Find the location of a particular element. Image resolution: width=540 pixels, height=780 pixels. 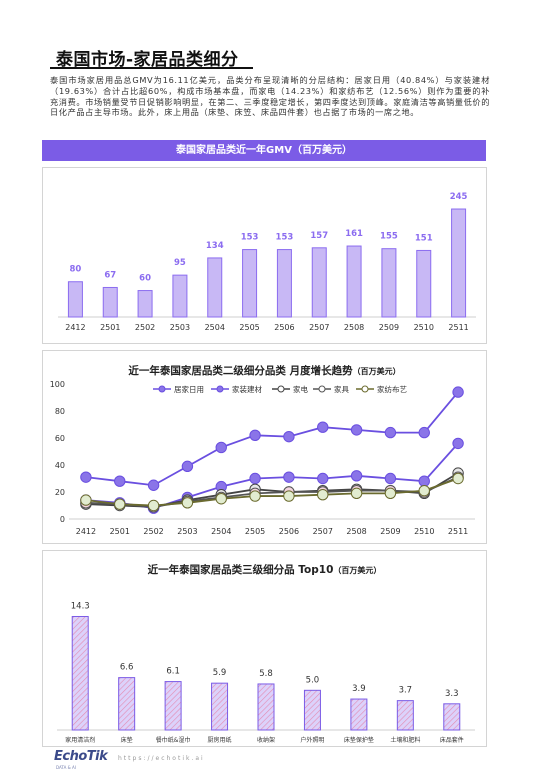

gmv-x-tick-label: 2507 is located at coordinates (319, 327).